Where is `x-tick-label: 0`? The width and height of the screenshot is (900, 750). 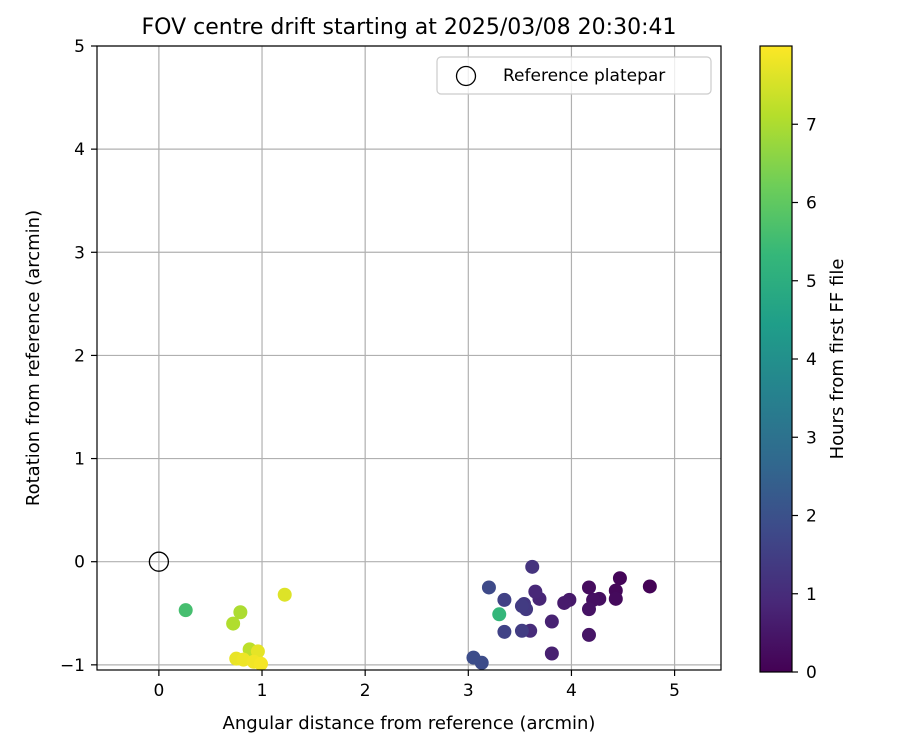
x-tick-label: 0 is located at coordinates (158, 691).